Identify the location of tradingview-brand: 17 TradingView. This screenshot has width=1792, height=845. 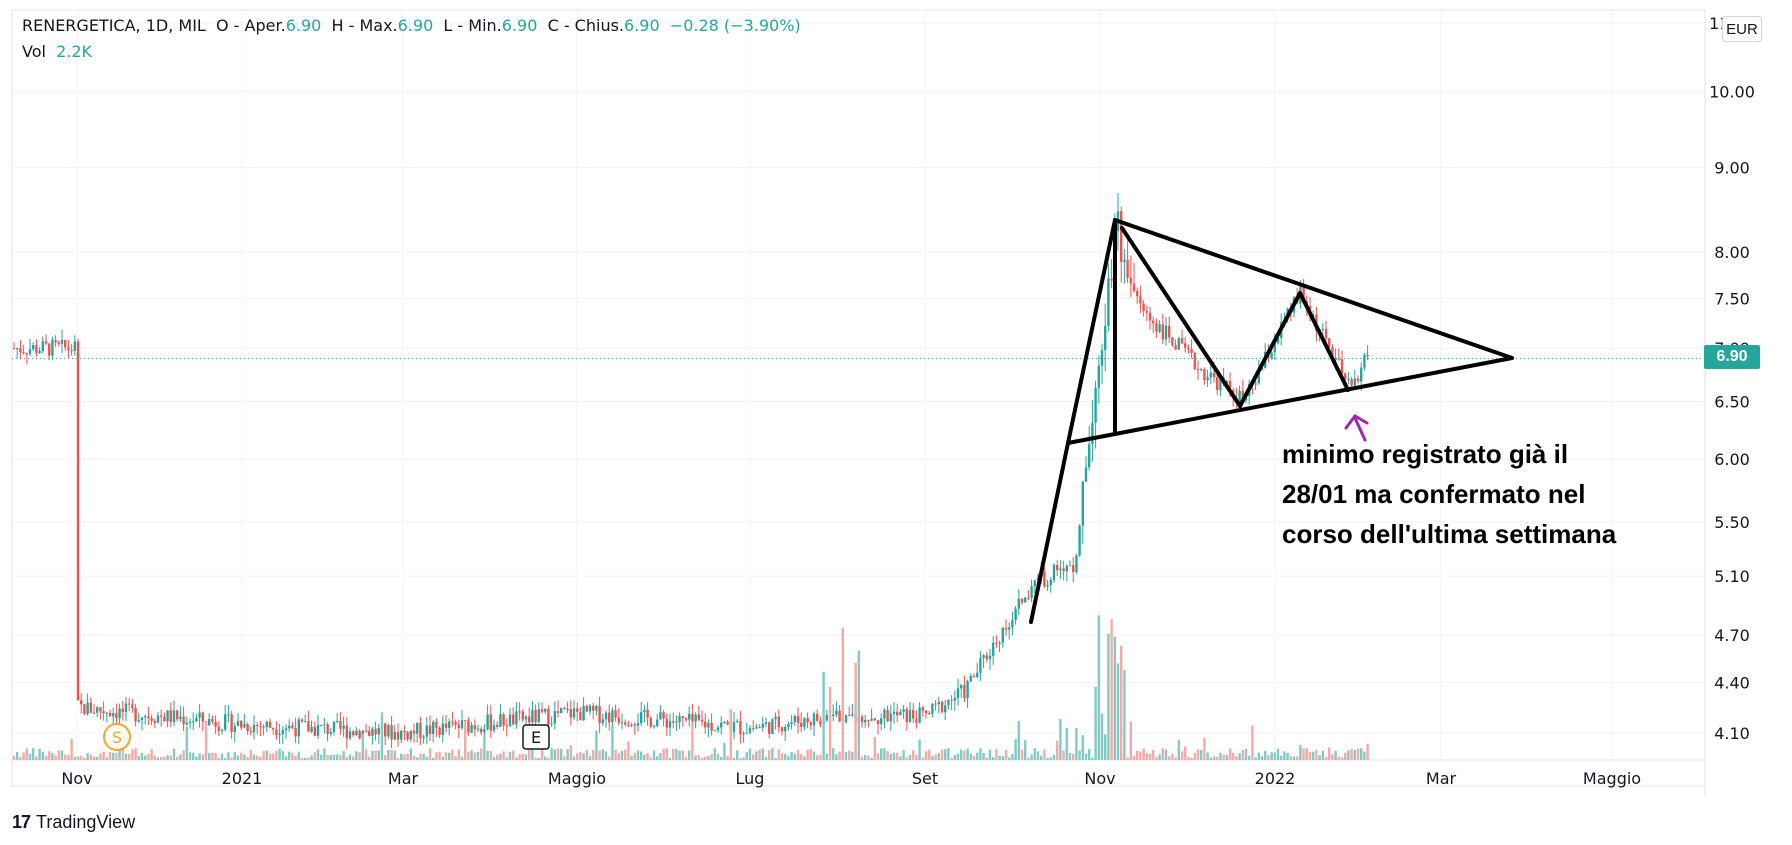
(73, 822).